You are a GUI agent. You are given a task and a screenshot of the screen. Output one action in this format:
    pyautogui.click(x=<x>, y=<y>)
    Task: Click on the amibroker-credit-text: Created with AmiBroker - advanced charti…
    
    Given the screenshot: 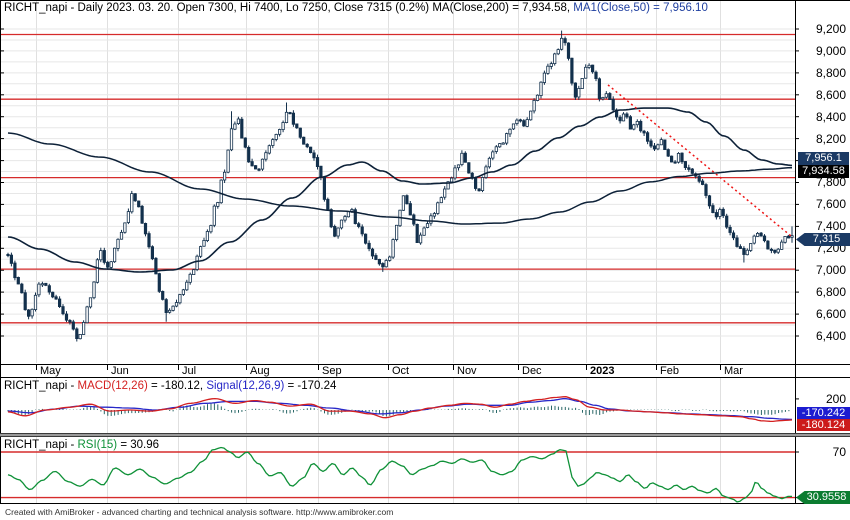 What is the action you would take?
    pyautogui.click(x=199, y=512)
    